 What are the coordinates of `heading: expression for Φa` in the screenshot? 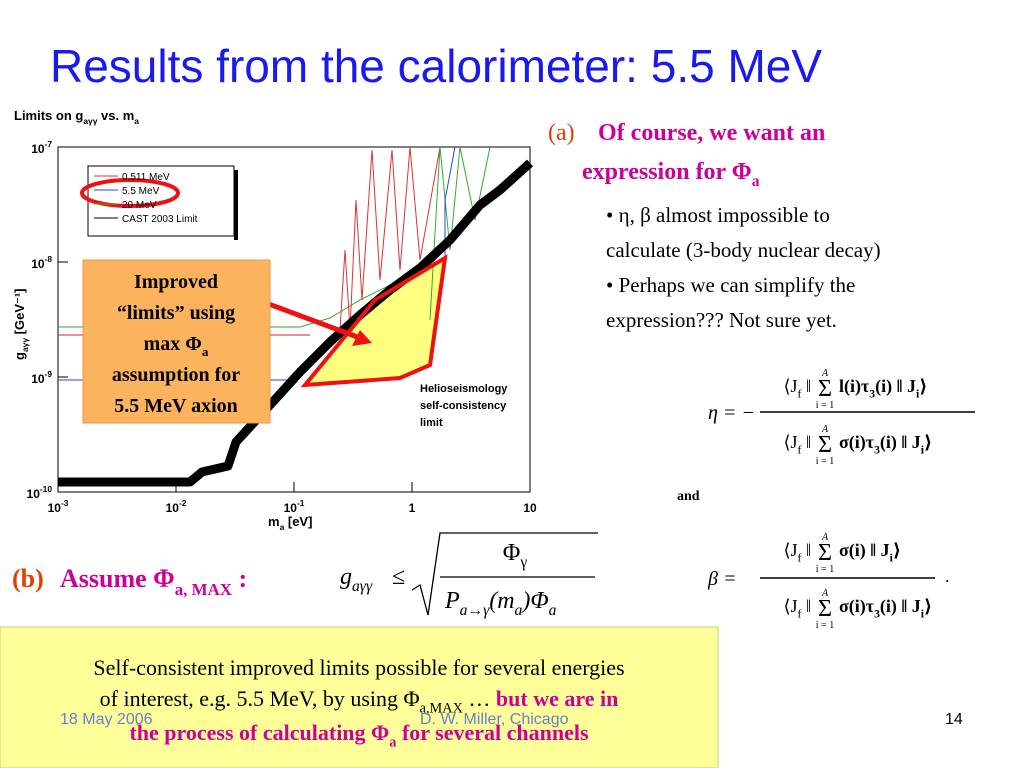 It's located at (671, 174).